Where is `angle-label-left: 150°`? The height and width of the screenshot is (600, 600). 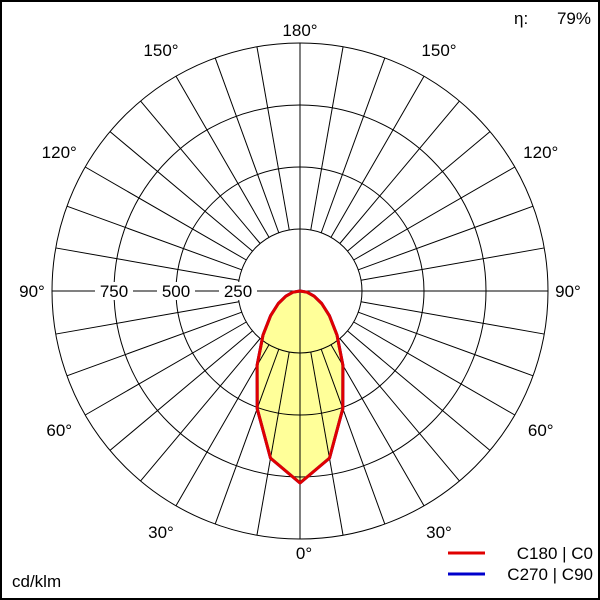 angle-label-left: 150° is located at coordinates (160, 50).